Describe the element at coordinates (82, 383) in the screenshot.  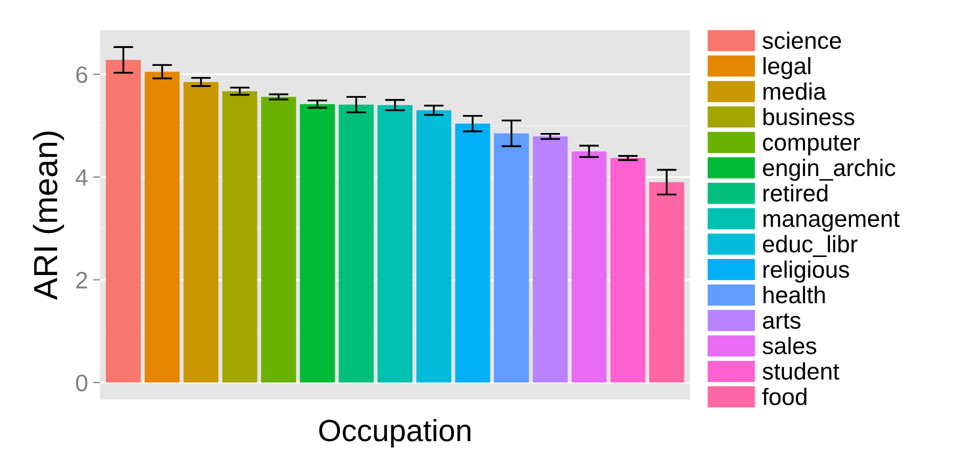
I see `y-tick-label: 0` at that location.